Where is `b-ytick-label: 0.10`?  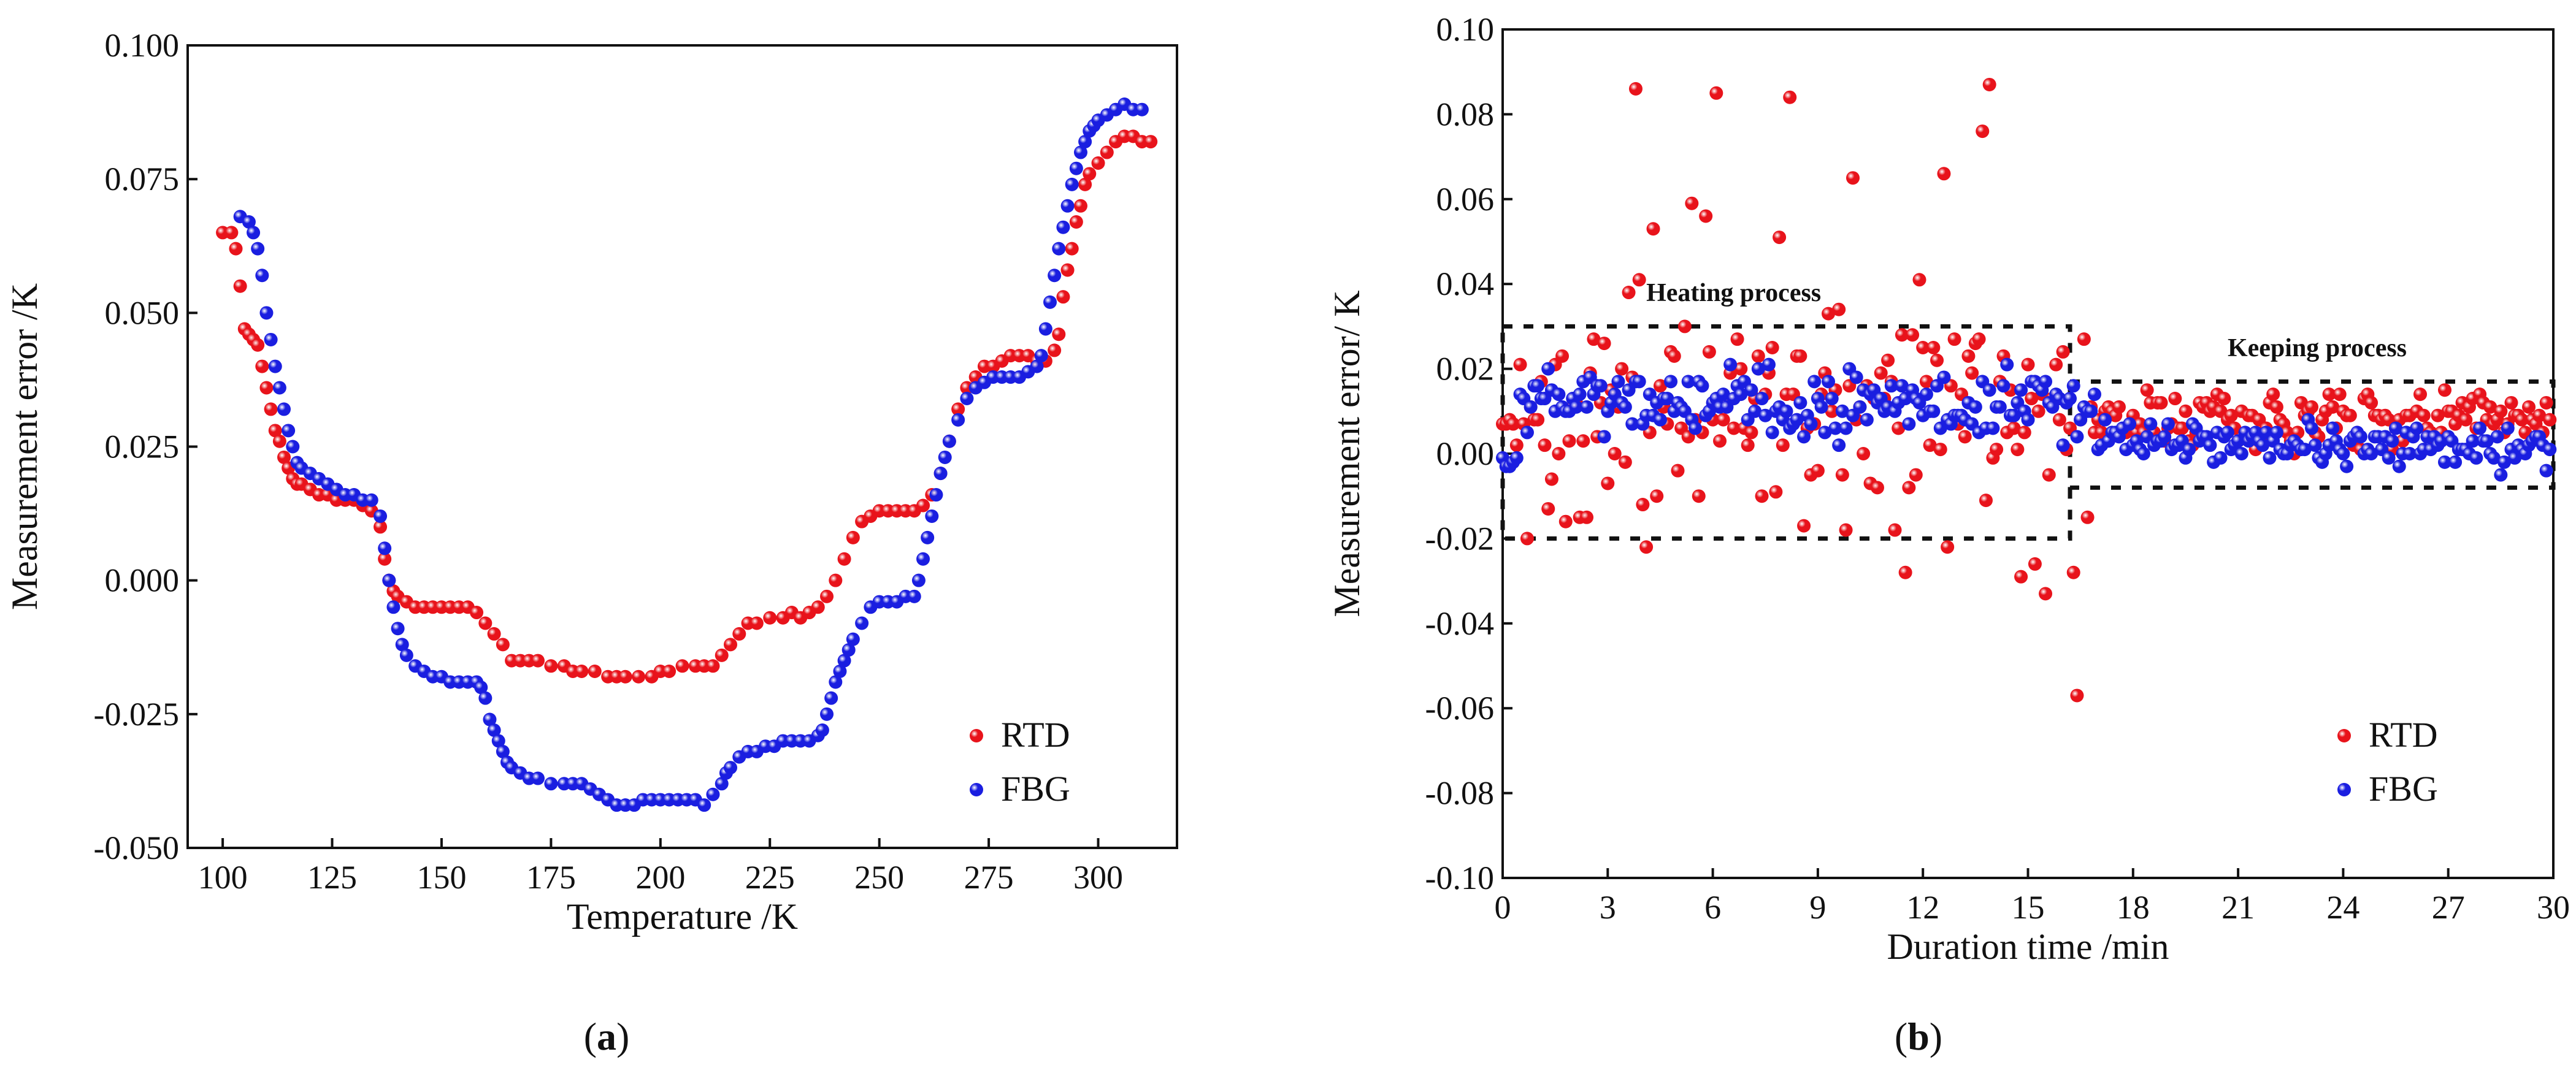
b-ytick-label: 0.10 is located at coordinates (1465, 29).